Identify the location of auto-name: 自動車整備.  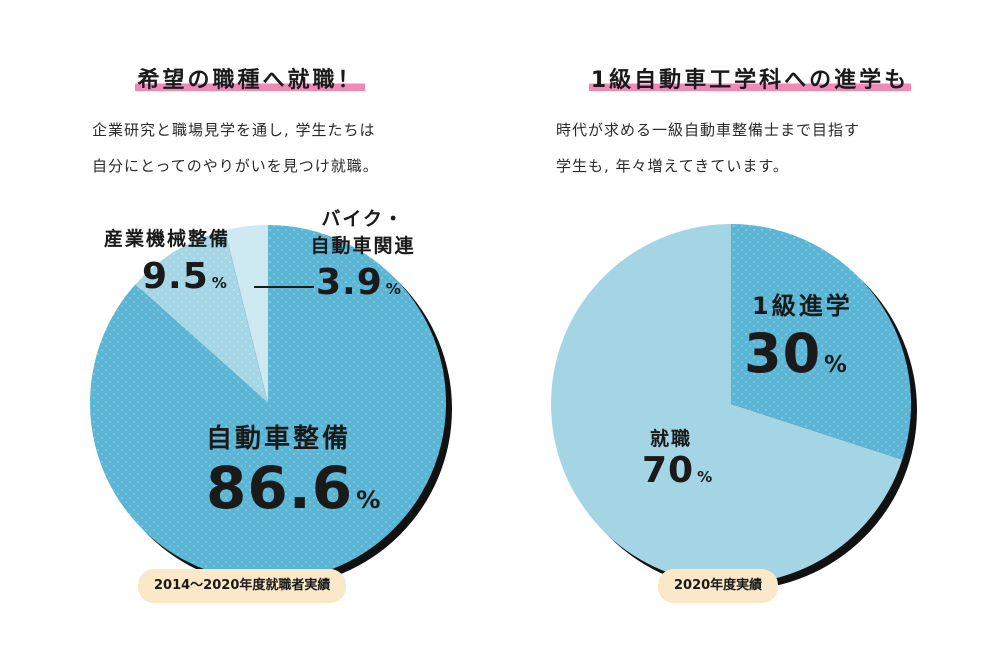
(279, 439).